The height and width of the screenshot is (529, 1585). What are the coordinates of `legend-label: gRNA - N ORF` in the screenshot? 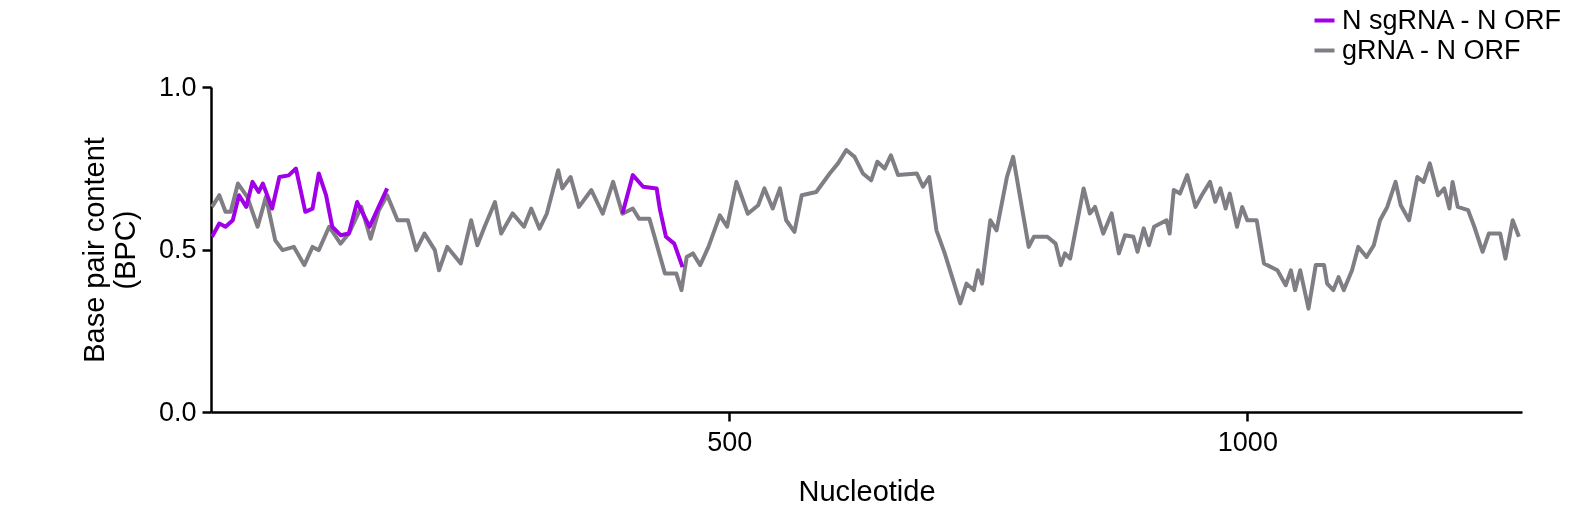 It's located at (1431, 49).